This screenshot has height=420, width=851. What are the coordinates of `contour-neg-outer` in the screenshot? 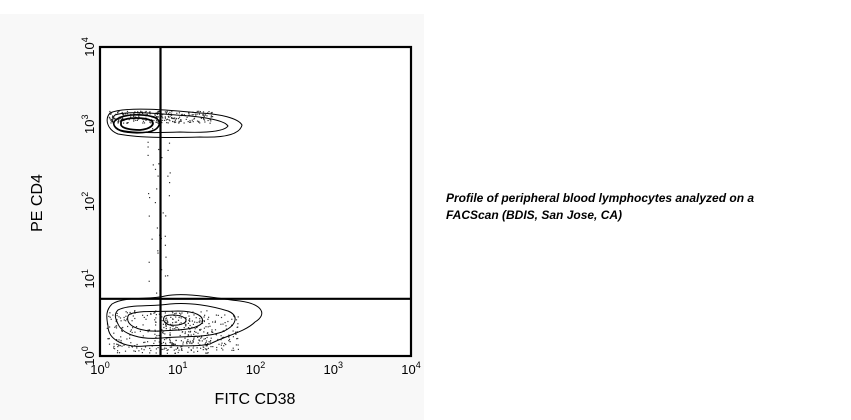 It's located at (184, 320).